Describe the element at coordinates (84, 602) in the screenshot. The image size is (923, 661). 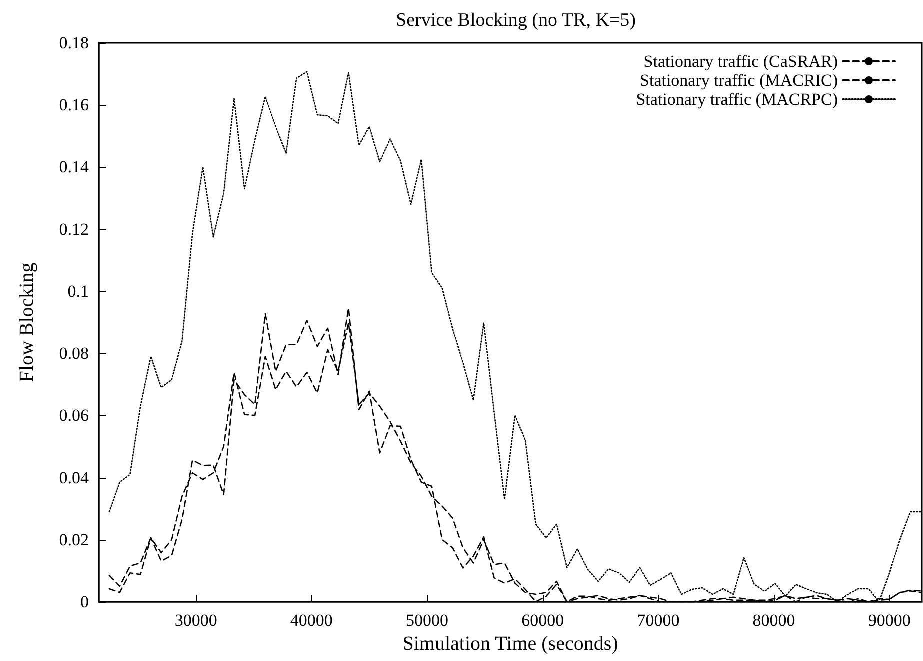
I see `y-tick-label: 0` at that location.